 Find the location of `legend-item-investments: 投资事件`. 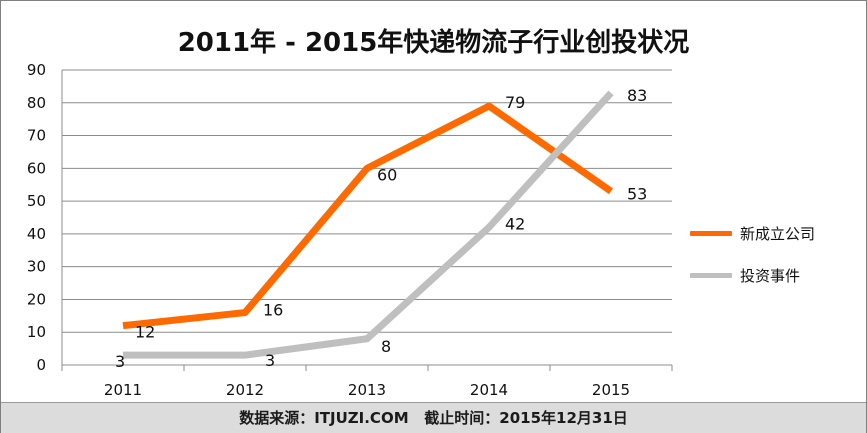

legend-item-investments: 投资事件 is located at coordinates (775, 275).